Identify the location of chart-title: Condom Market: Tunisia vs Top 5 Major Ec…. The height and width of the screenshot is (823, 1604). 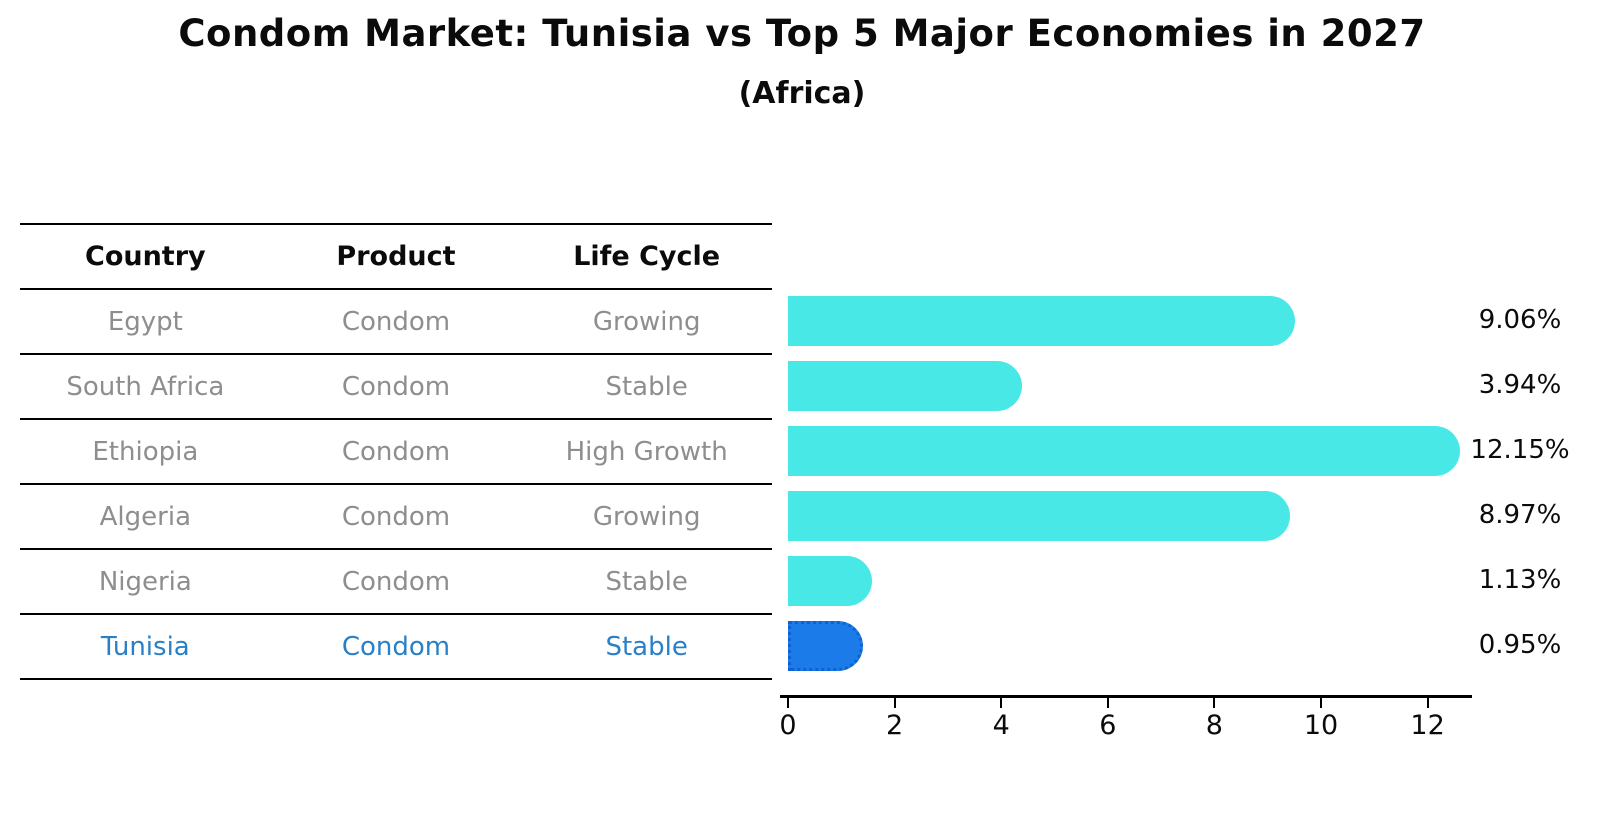
(802, 33).